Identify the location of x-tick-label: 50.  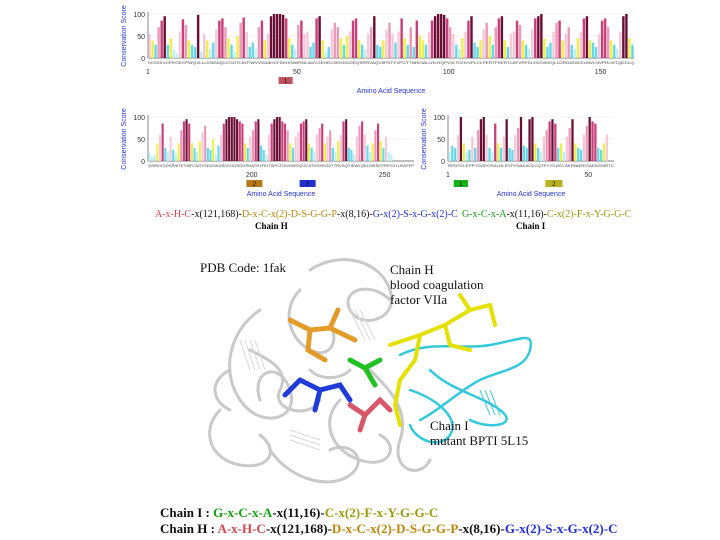
(588, 175).